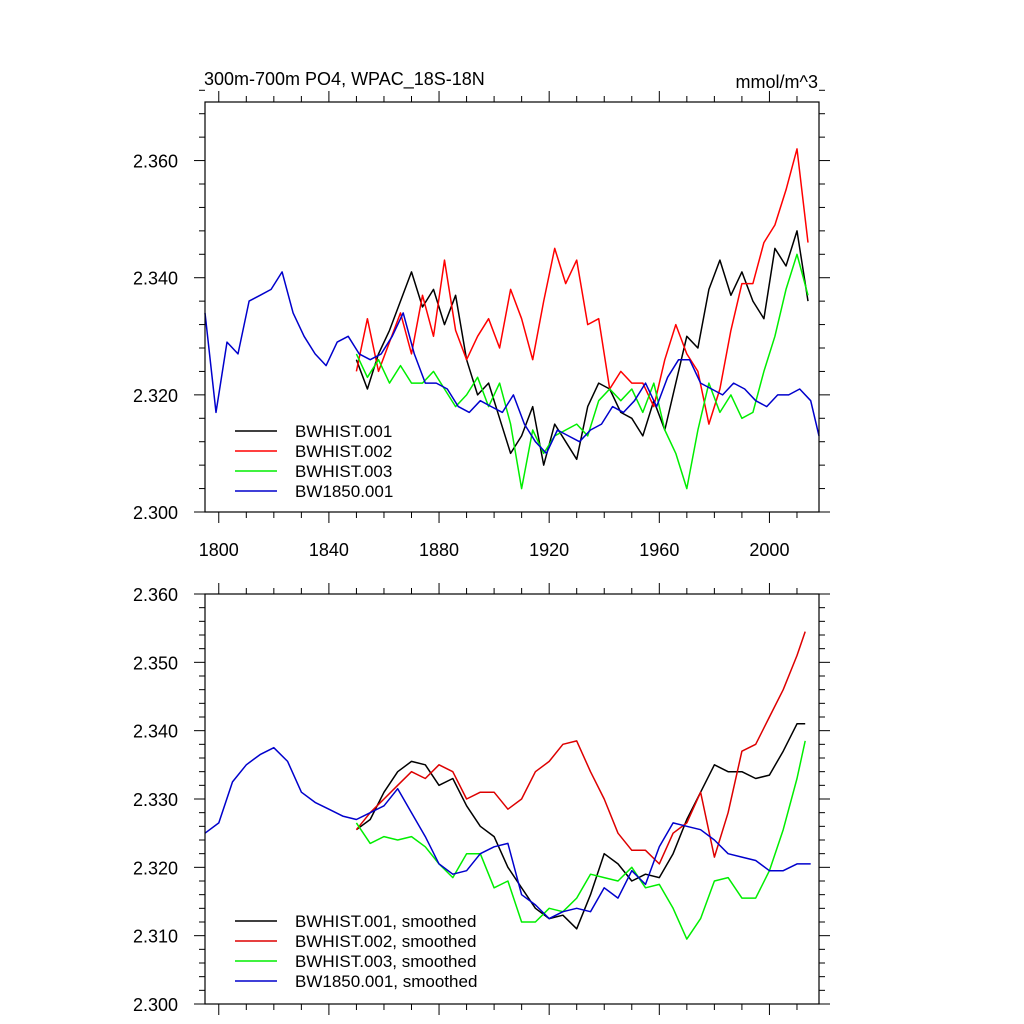 This screenshot has height=1024, width=1024. Describe the element at coordinates (385, 921) in the screenshot. I see `legend-label-0: BWHIST.001, smoothed` at that location.